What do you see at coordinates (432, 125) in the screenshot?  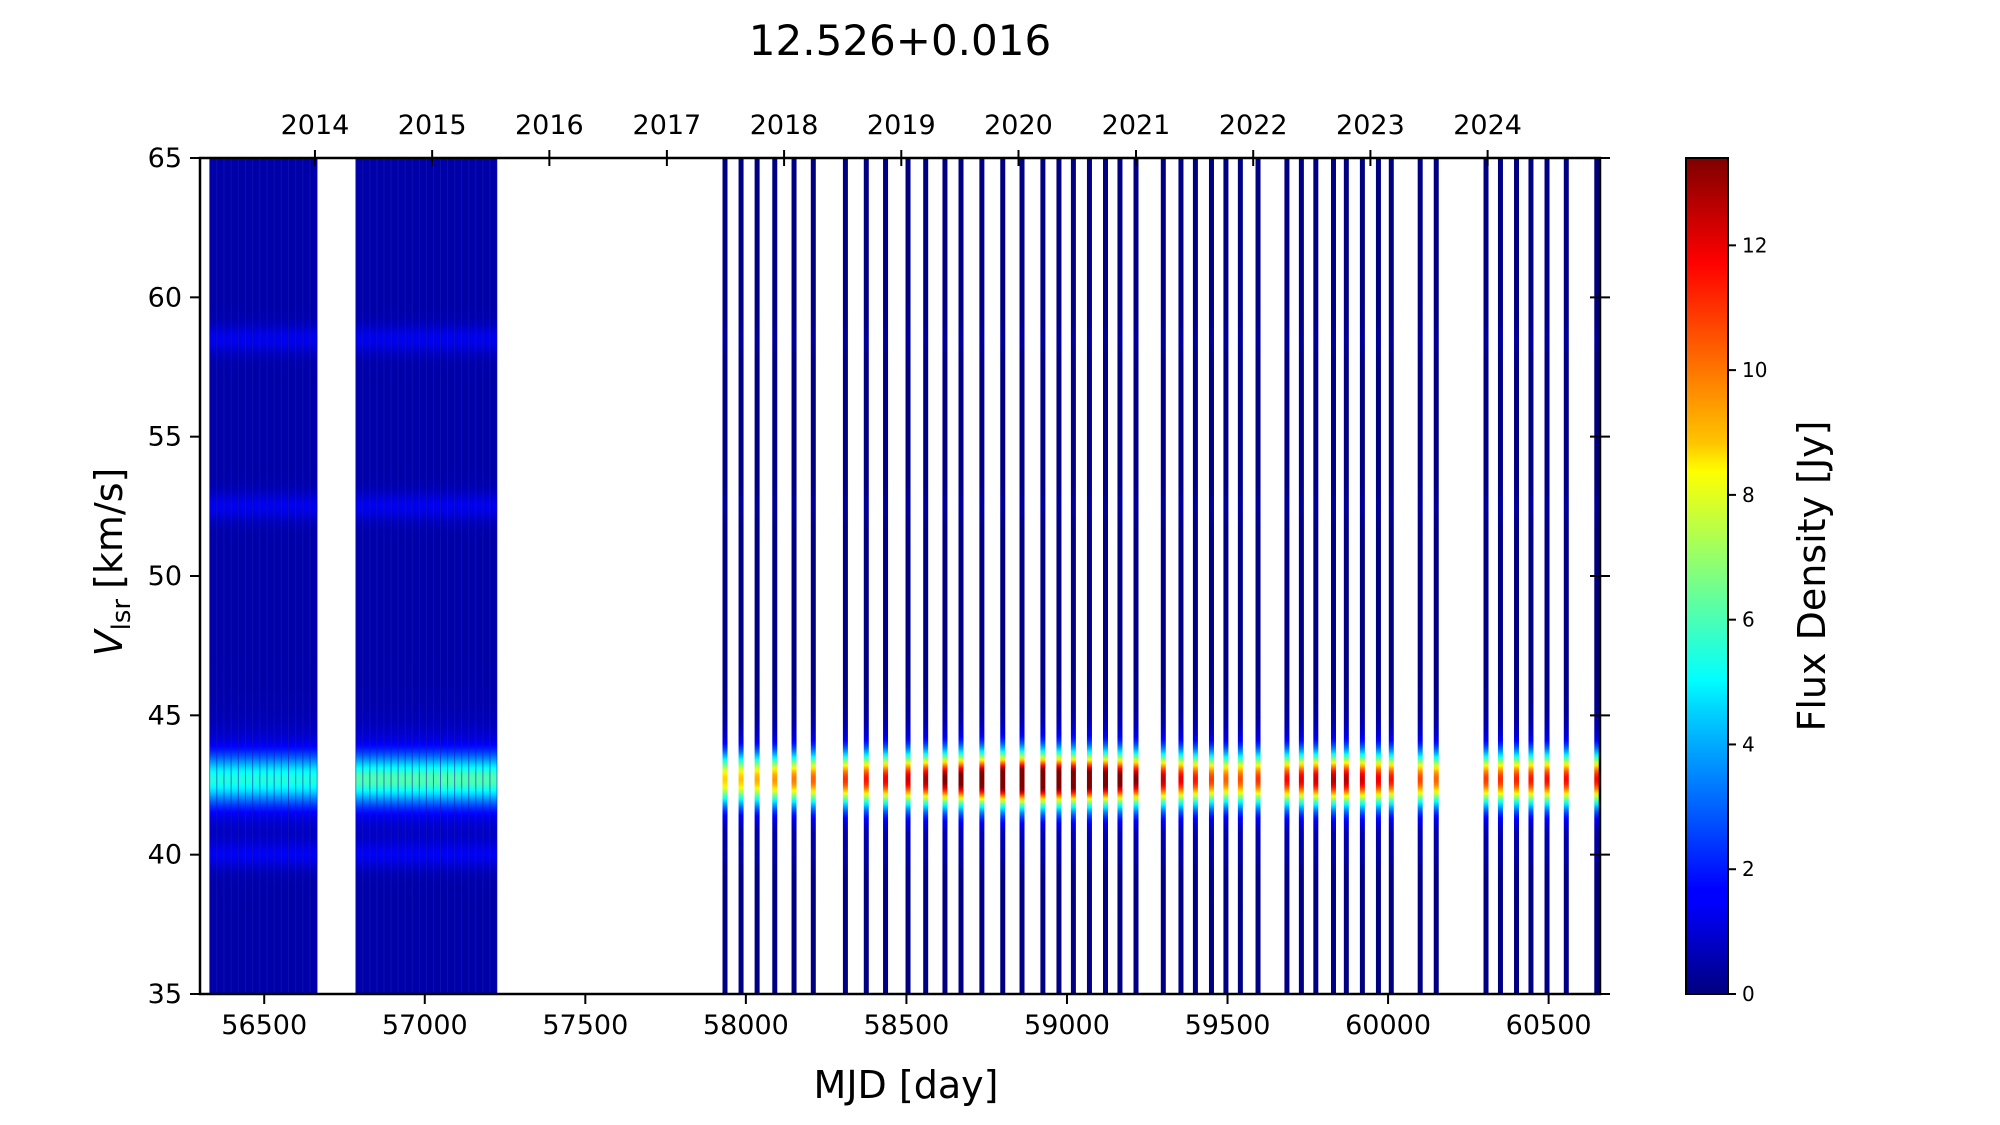 I see `year-tick-label: 2015` at bounding box center [432, 125].